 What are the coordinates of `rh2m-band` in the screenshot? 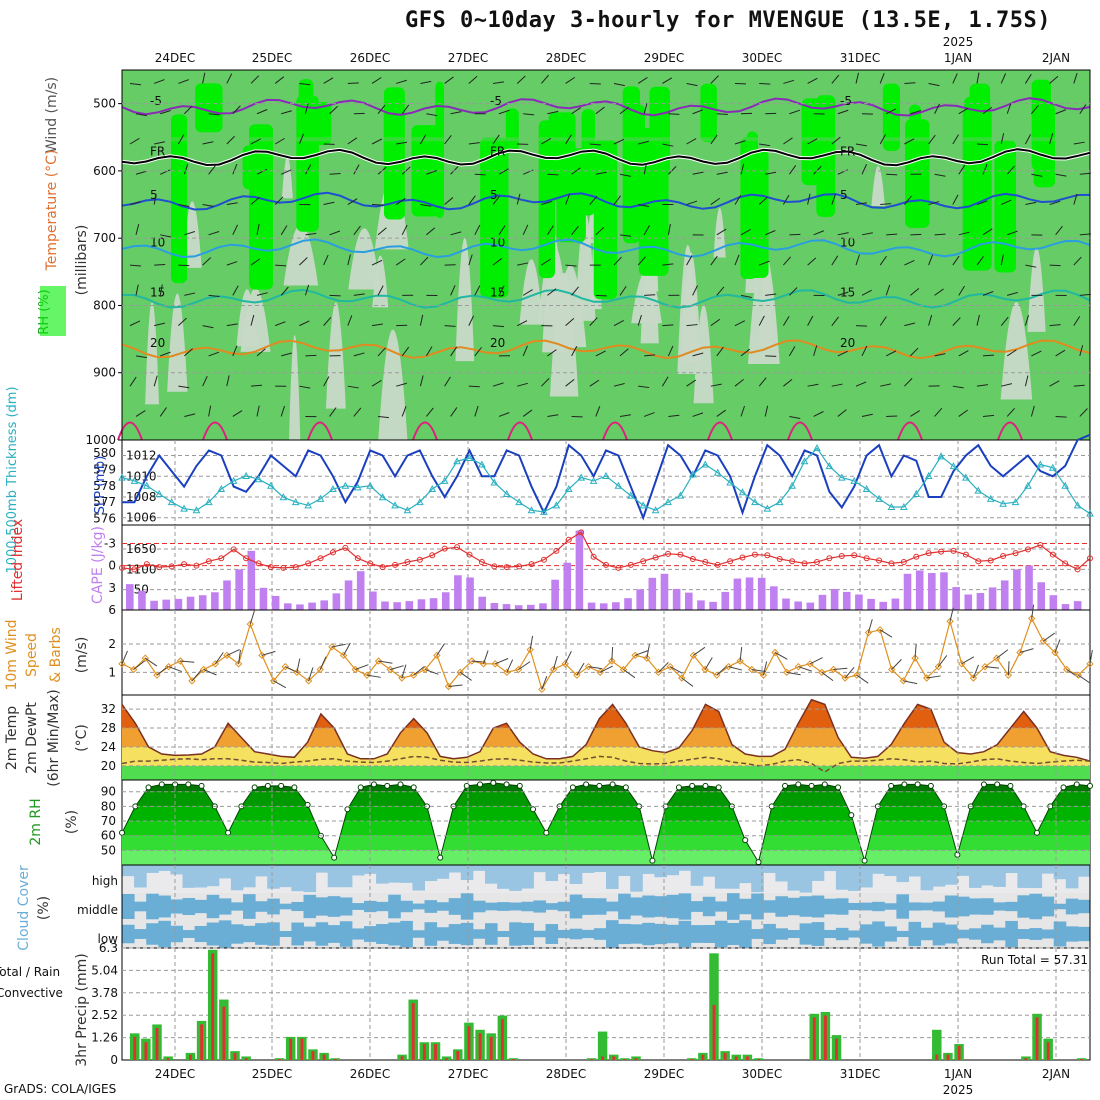 It's located at (606, 857).